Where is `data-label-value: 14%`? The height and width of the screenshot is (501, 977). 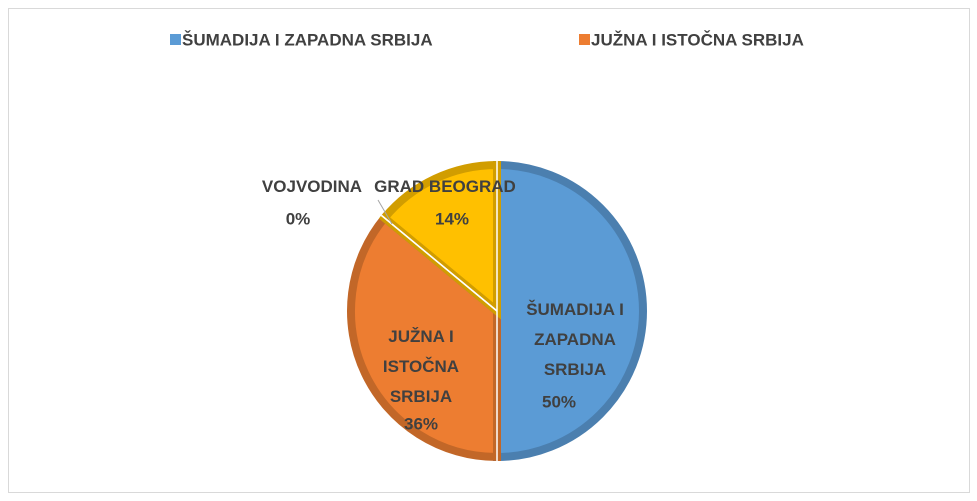
data-label-value: 14% is located at coordinates (452, 218).